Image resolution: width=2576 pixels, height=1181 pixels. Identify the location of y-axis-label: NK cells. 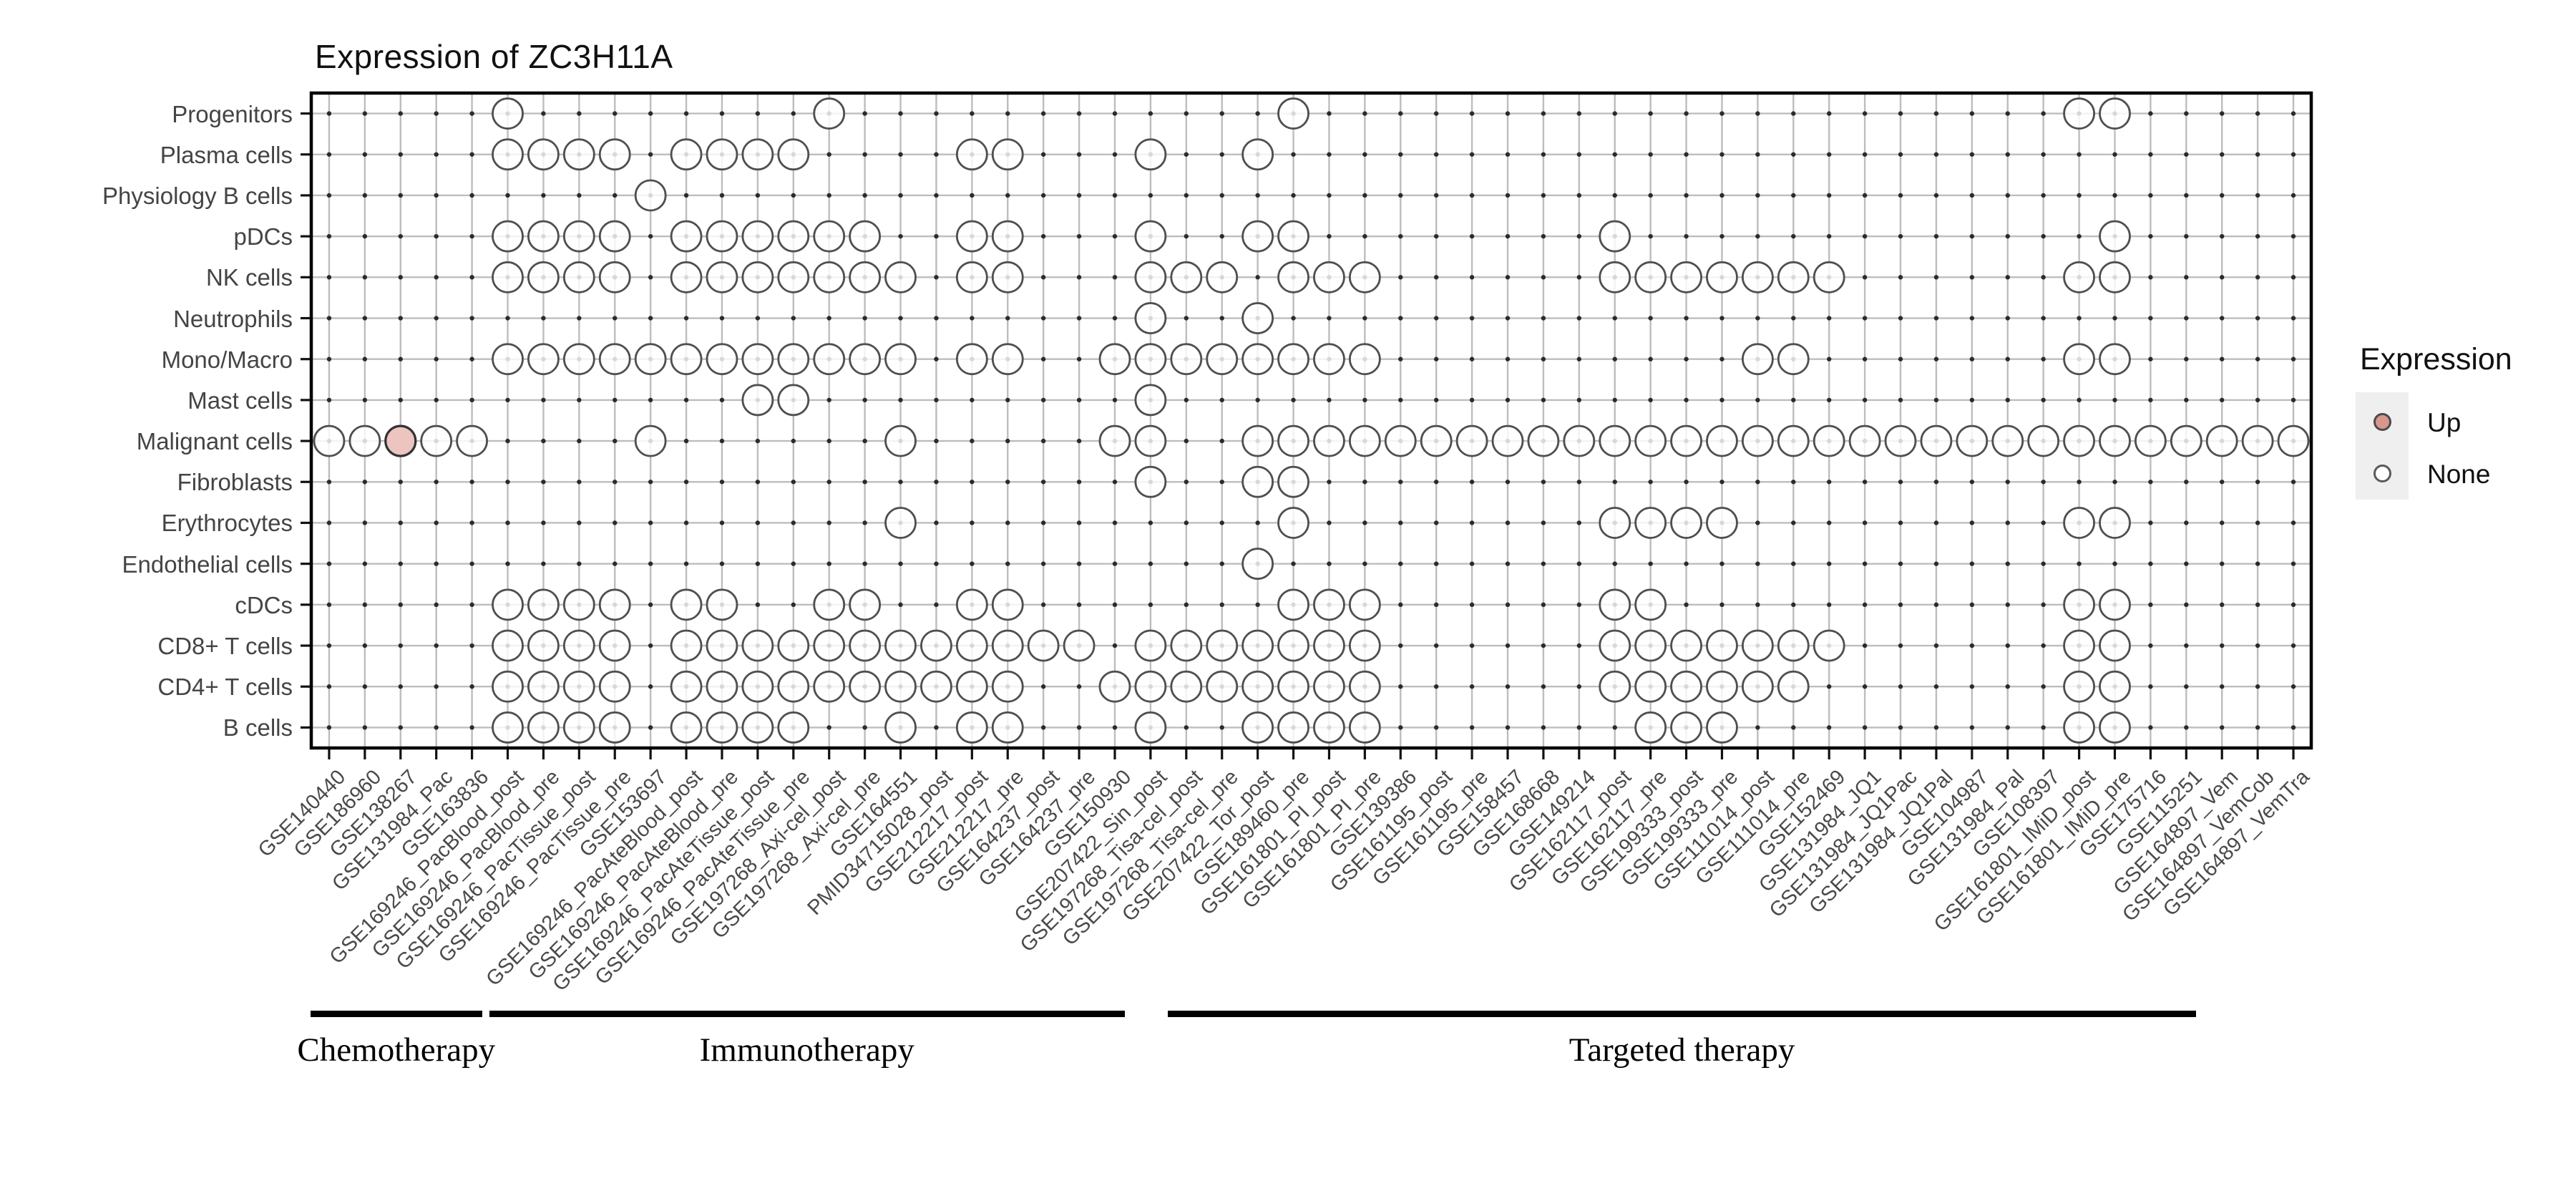
(249, 277).